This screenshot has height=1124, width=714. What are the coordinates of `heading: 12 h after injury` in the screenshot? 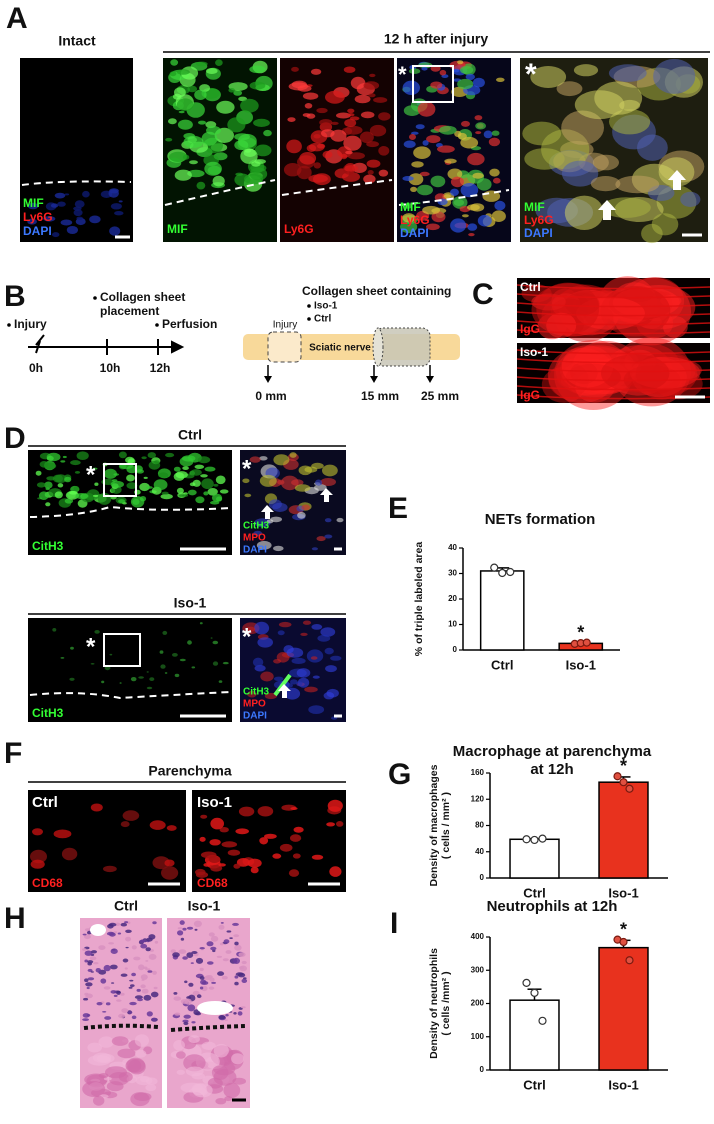 It's located at (436, 39).